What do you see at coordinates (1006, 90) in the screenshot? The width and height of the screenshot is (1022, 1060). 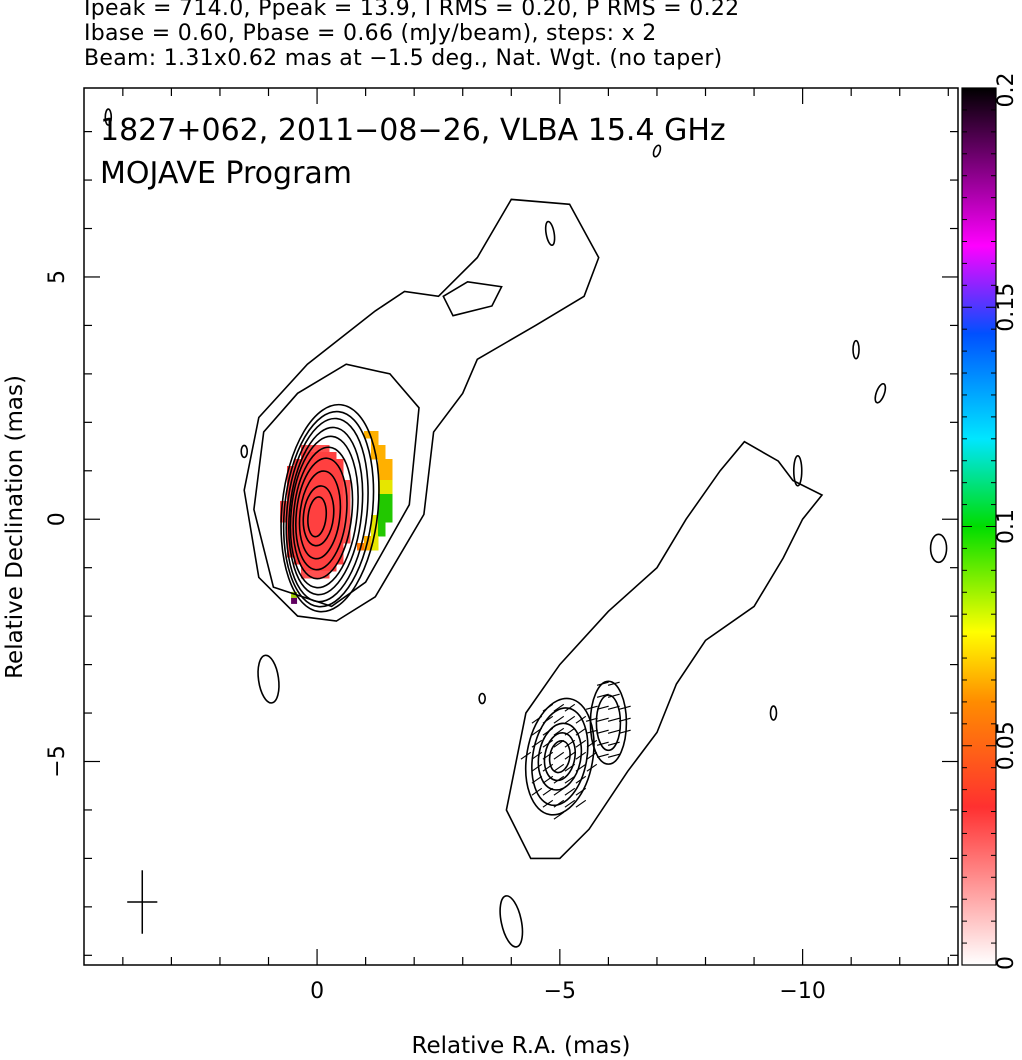 I see `colorbar-tick-label: 0.2` at bounding box center [1006, 90].